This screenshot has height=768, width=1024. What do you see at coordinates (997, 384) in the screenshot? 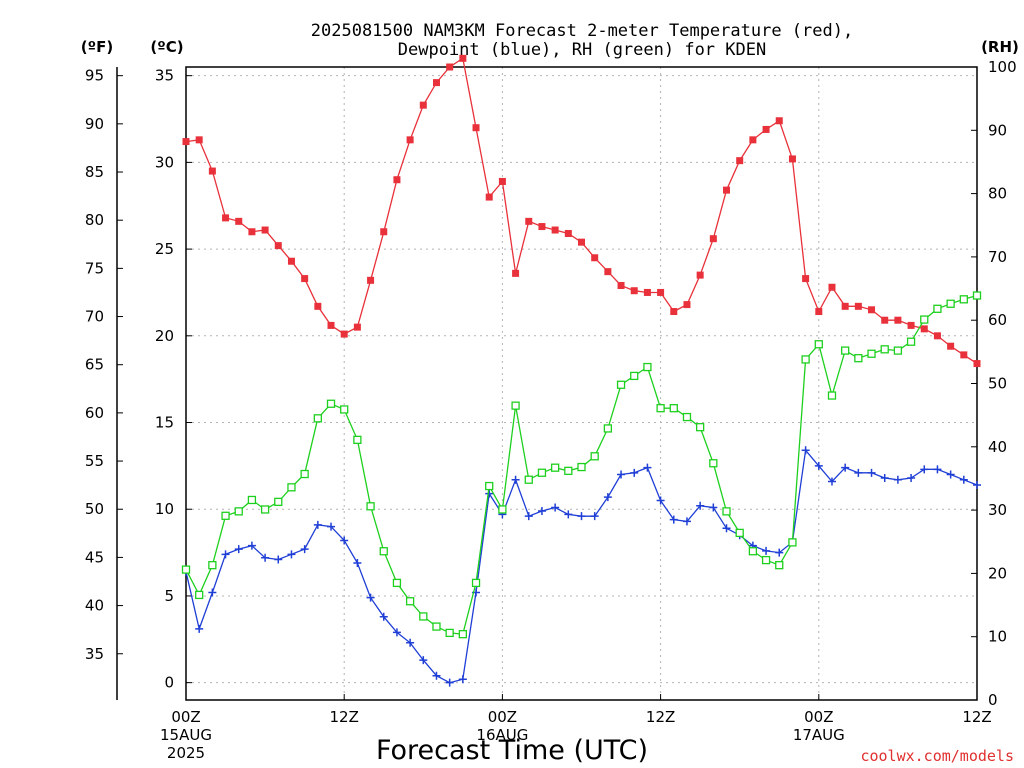
I see `rh-tick-label: 50` at bounding box center [997, 384].